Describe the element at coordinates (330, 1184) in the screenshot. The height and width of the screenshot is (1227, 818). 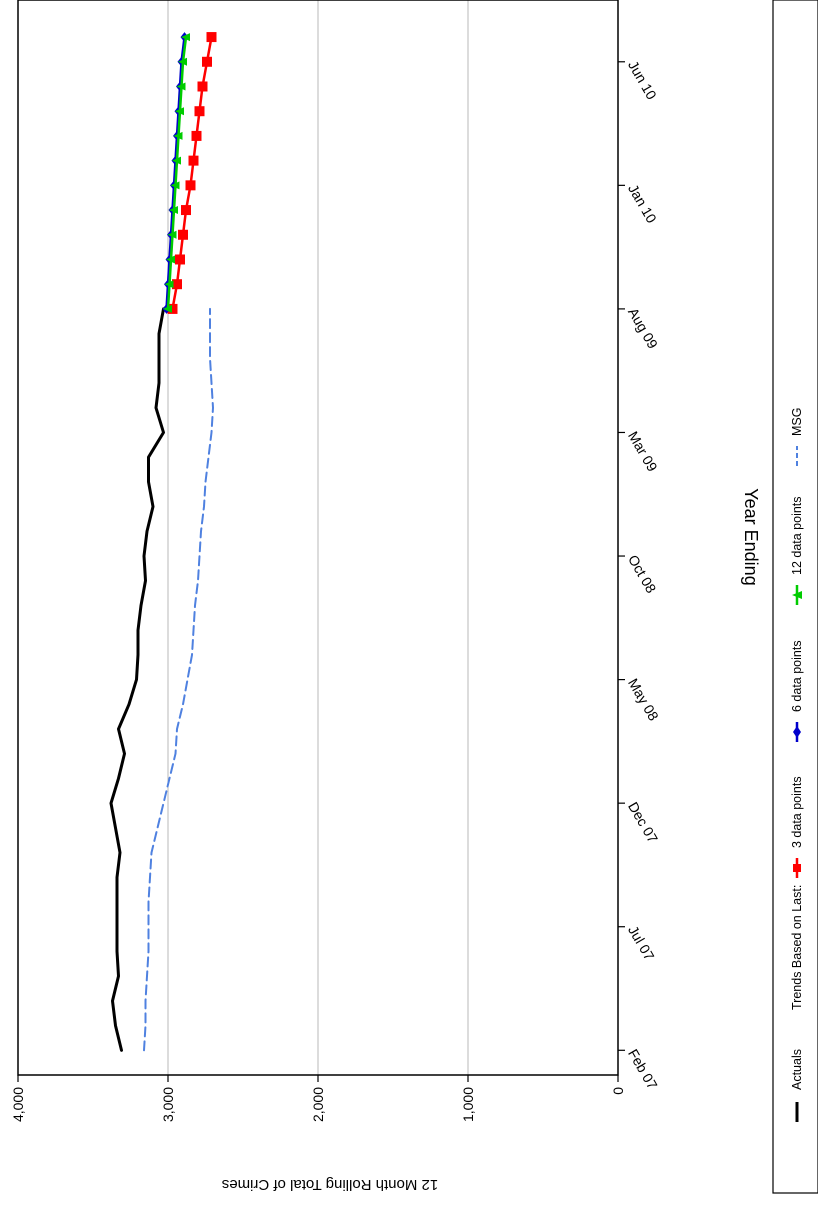
I see `y-axis-title: 12 Month Rolling Total of Crimes` at that location.